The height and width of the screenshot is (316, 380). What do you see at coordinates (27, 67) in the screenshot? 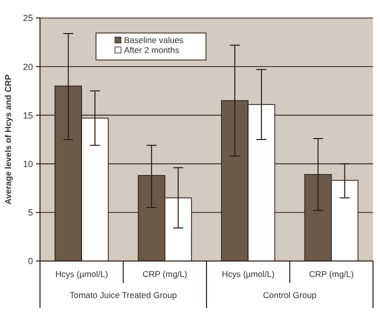
I see `y-tick-label: 20` at bounding box center [27, 67].